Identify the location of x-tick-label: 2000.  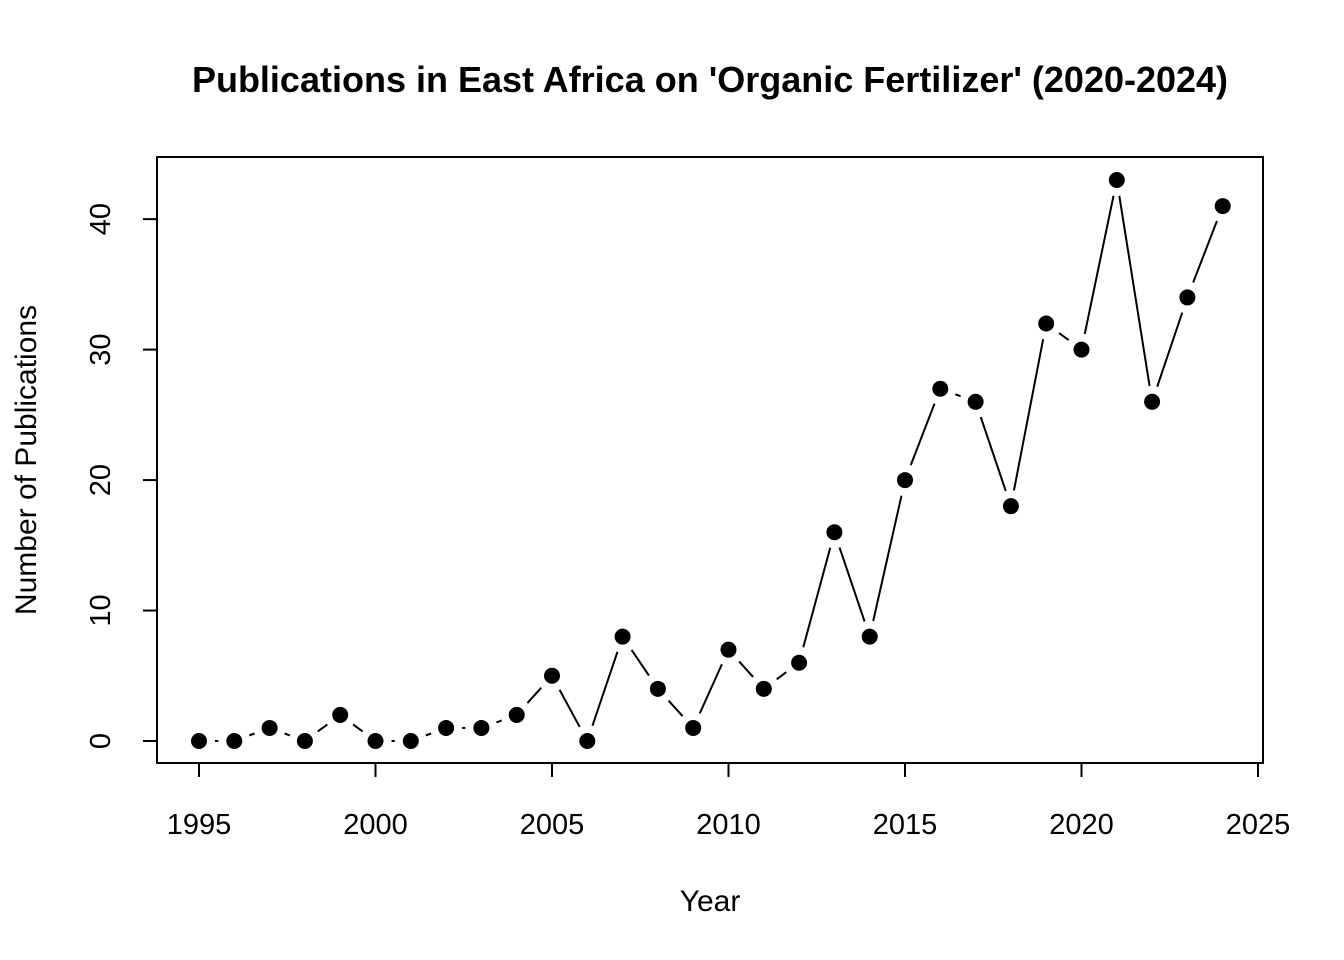
(375, 825).